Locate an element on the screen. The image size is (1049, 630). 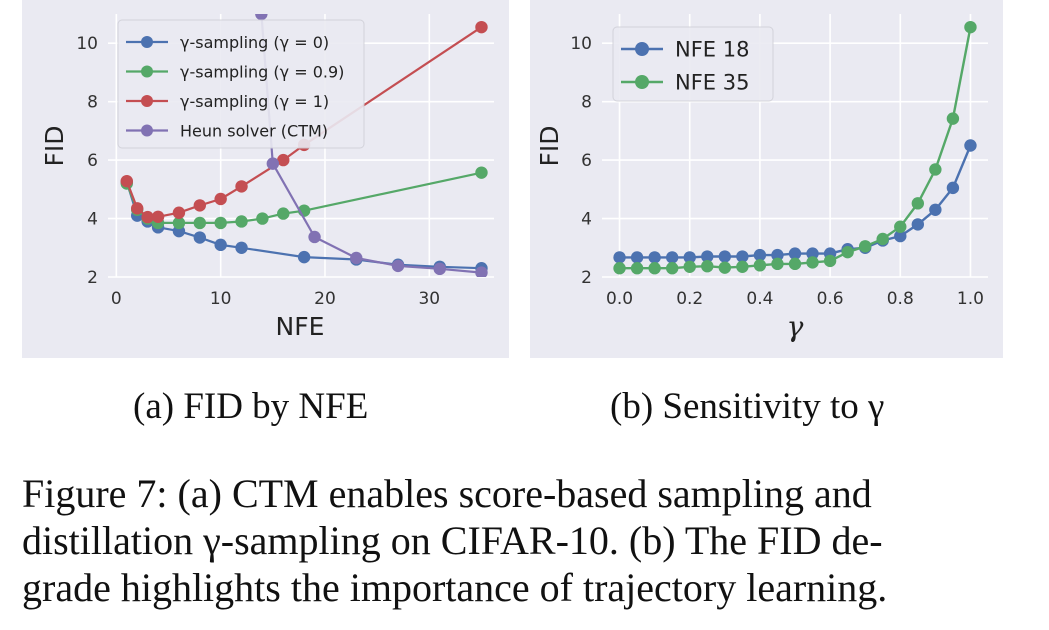
x-tick-label: 10 is located at coordinates (221, 299).